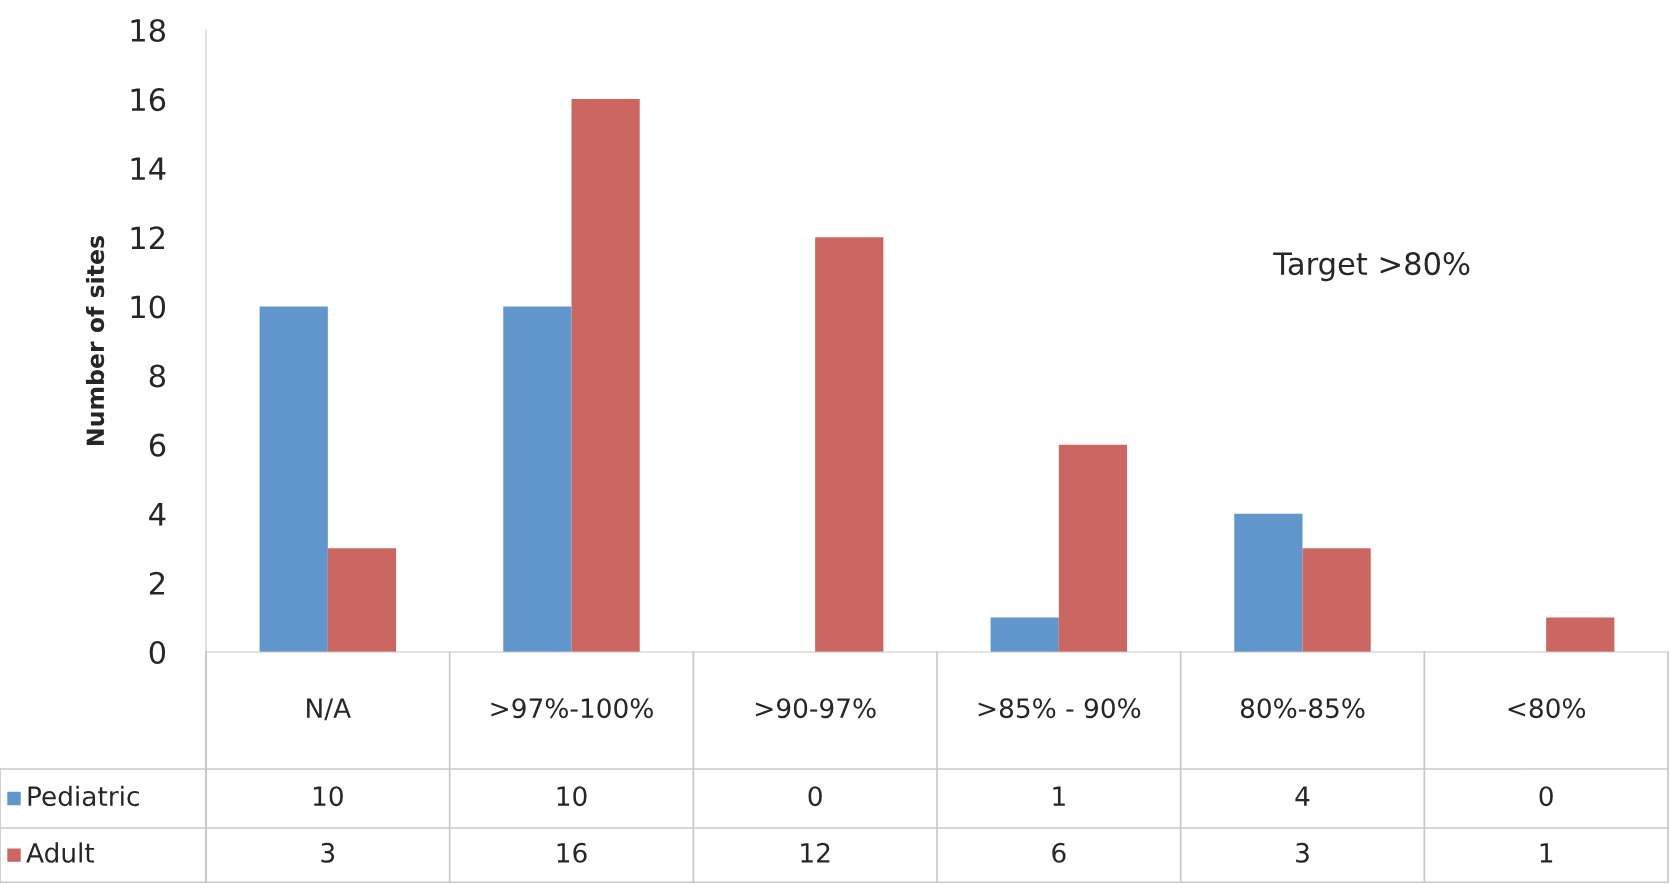 The height and width of the screenshot is (884, 1670). I want to click on data-label: 4, so click(1302, 796).